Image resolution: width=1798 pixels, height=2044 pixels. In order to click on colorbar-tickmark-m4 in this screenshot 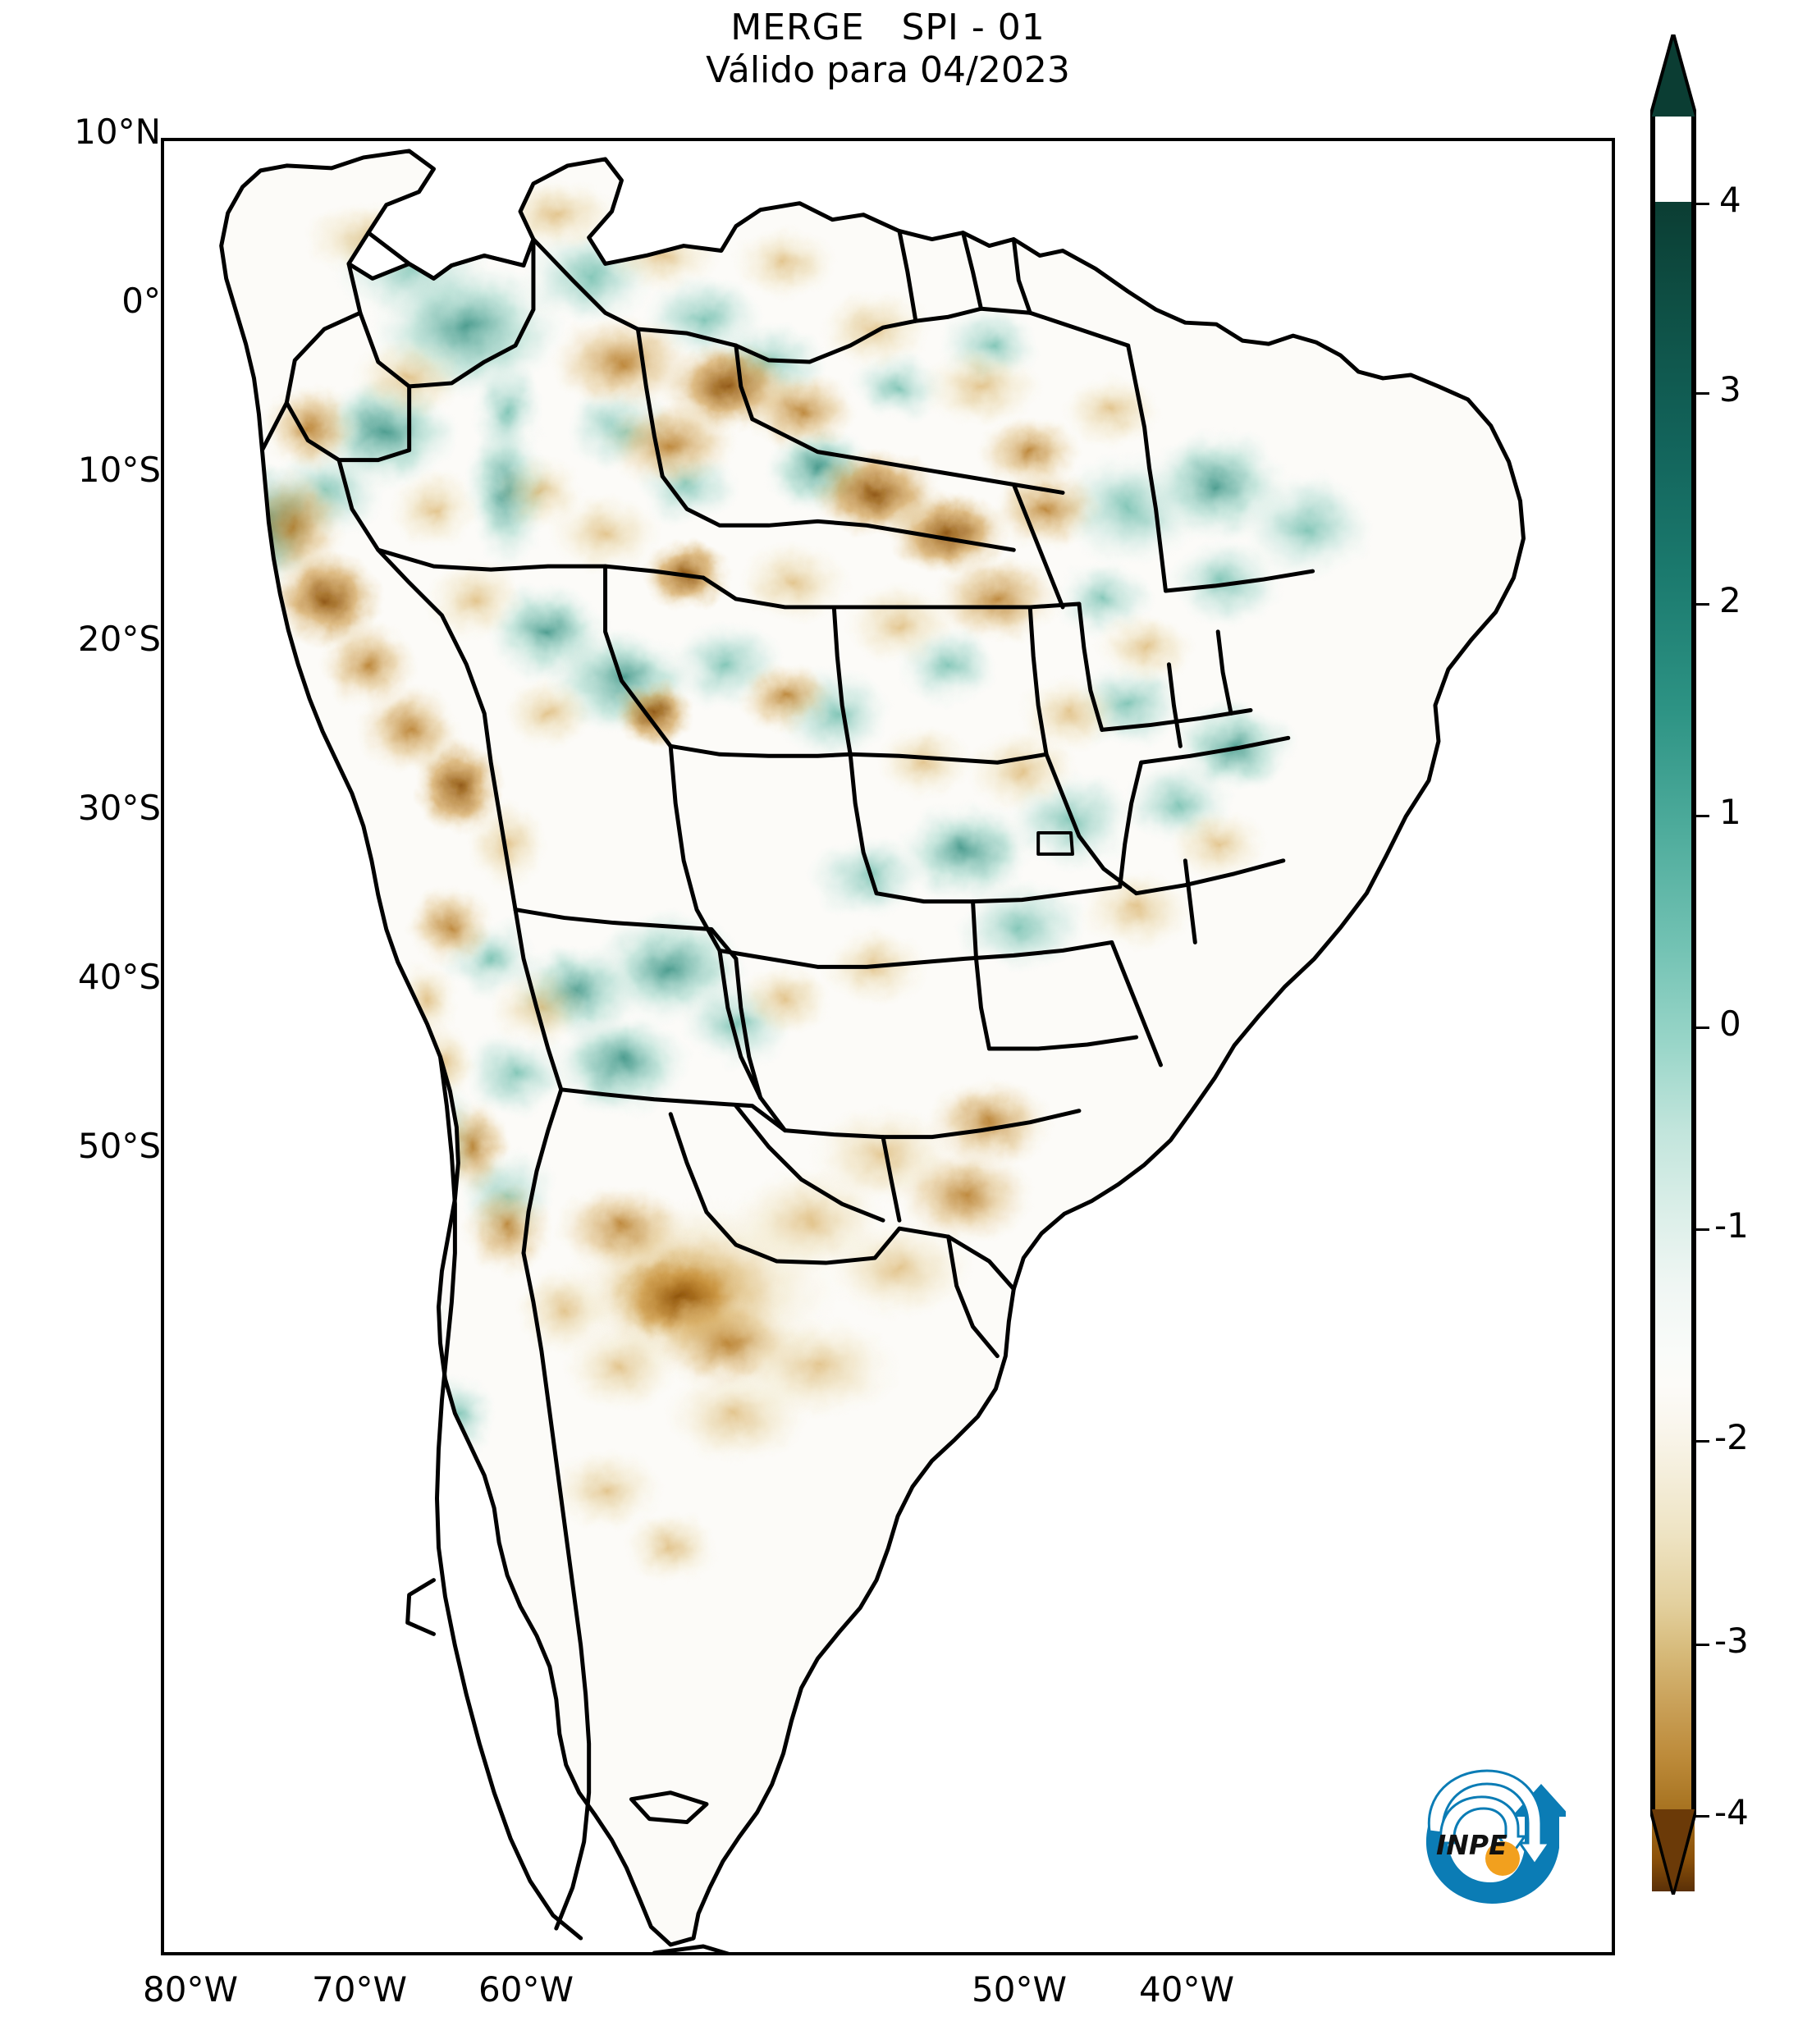, I will do `click(1702, 1816)`.